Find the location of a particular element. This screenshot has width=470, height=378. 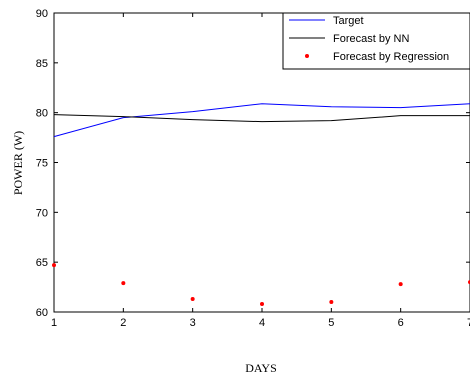

y-axis-title: POWER (W) is located at coordinates (18, 163).